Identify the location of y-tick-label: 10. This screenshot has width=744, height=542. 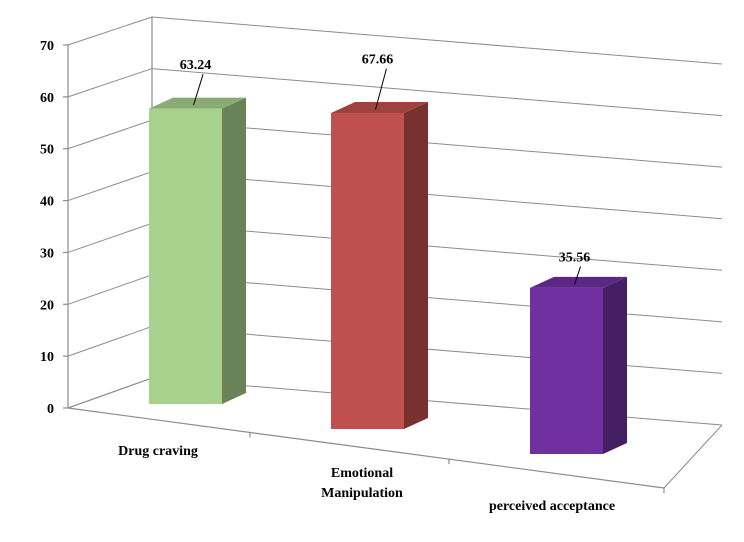
(47, 357).